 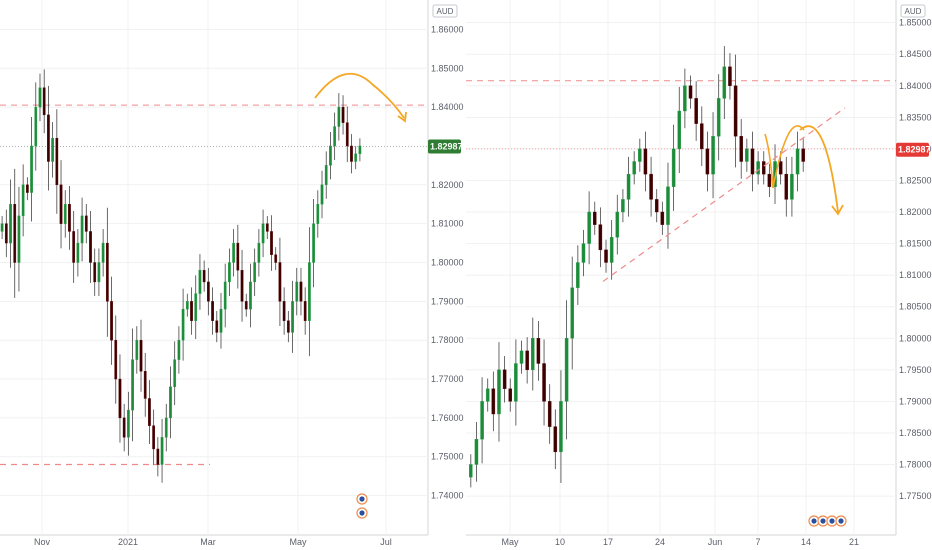 What do you see at coordinates (724, 194) in the screenshot?
I see `trend-line` at bounding box center [724, 194].